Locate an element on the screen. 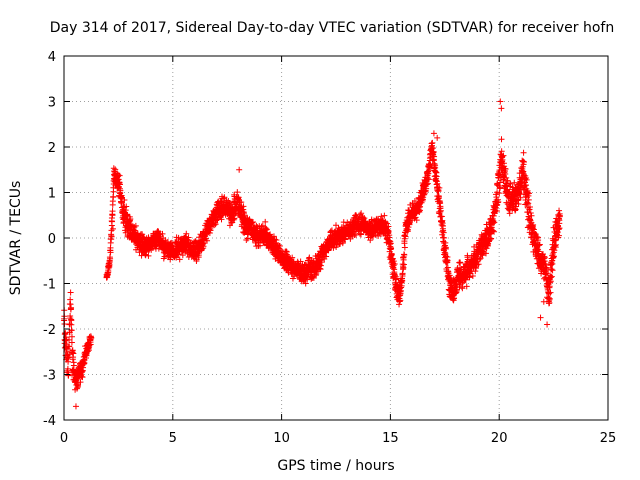  y-tick-label: 2 is located at coordinates (52, 148).